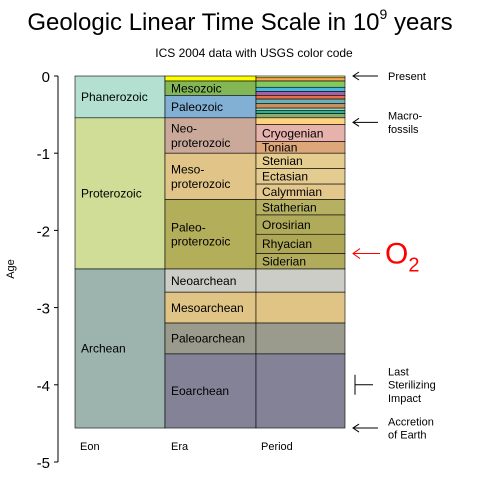  What do you see at coordinates (277, 447) in the screenshot?
I see `column-label-period: Period` at bounding box center [277, 447].